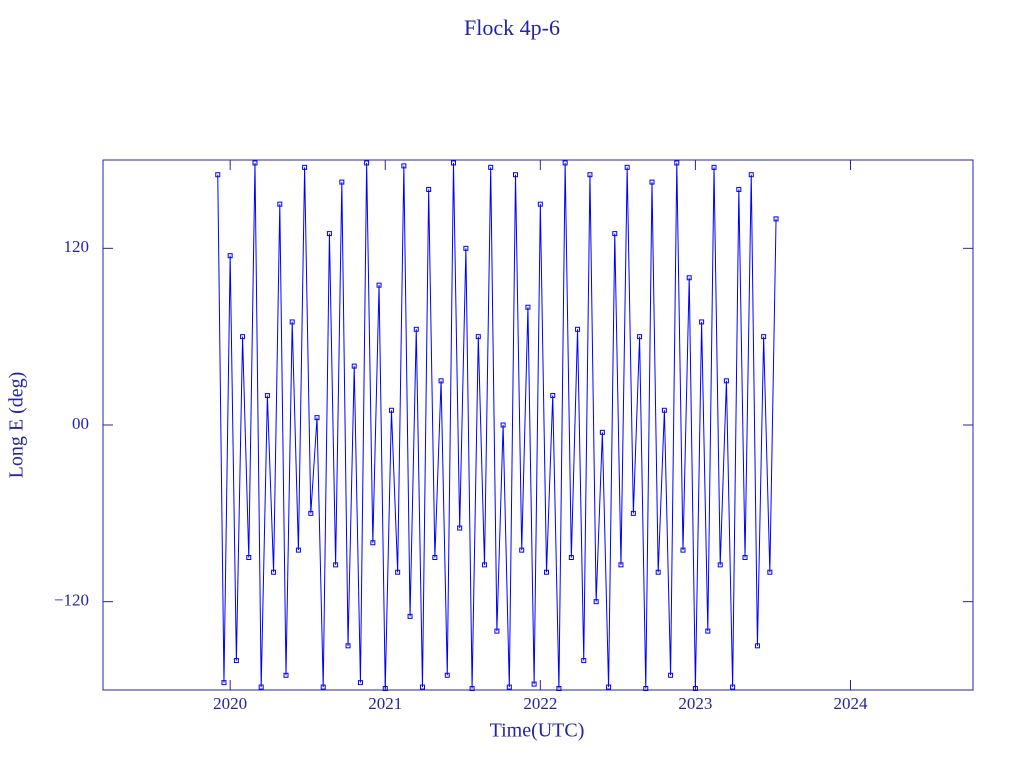 This screenshot has width=1024, height=768. I want to click on y-tick-label: −120, so click(71, 600).